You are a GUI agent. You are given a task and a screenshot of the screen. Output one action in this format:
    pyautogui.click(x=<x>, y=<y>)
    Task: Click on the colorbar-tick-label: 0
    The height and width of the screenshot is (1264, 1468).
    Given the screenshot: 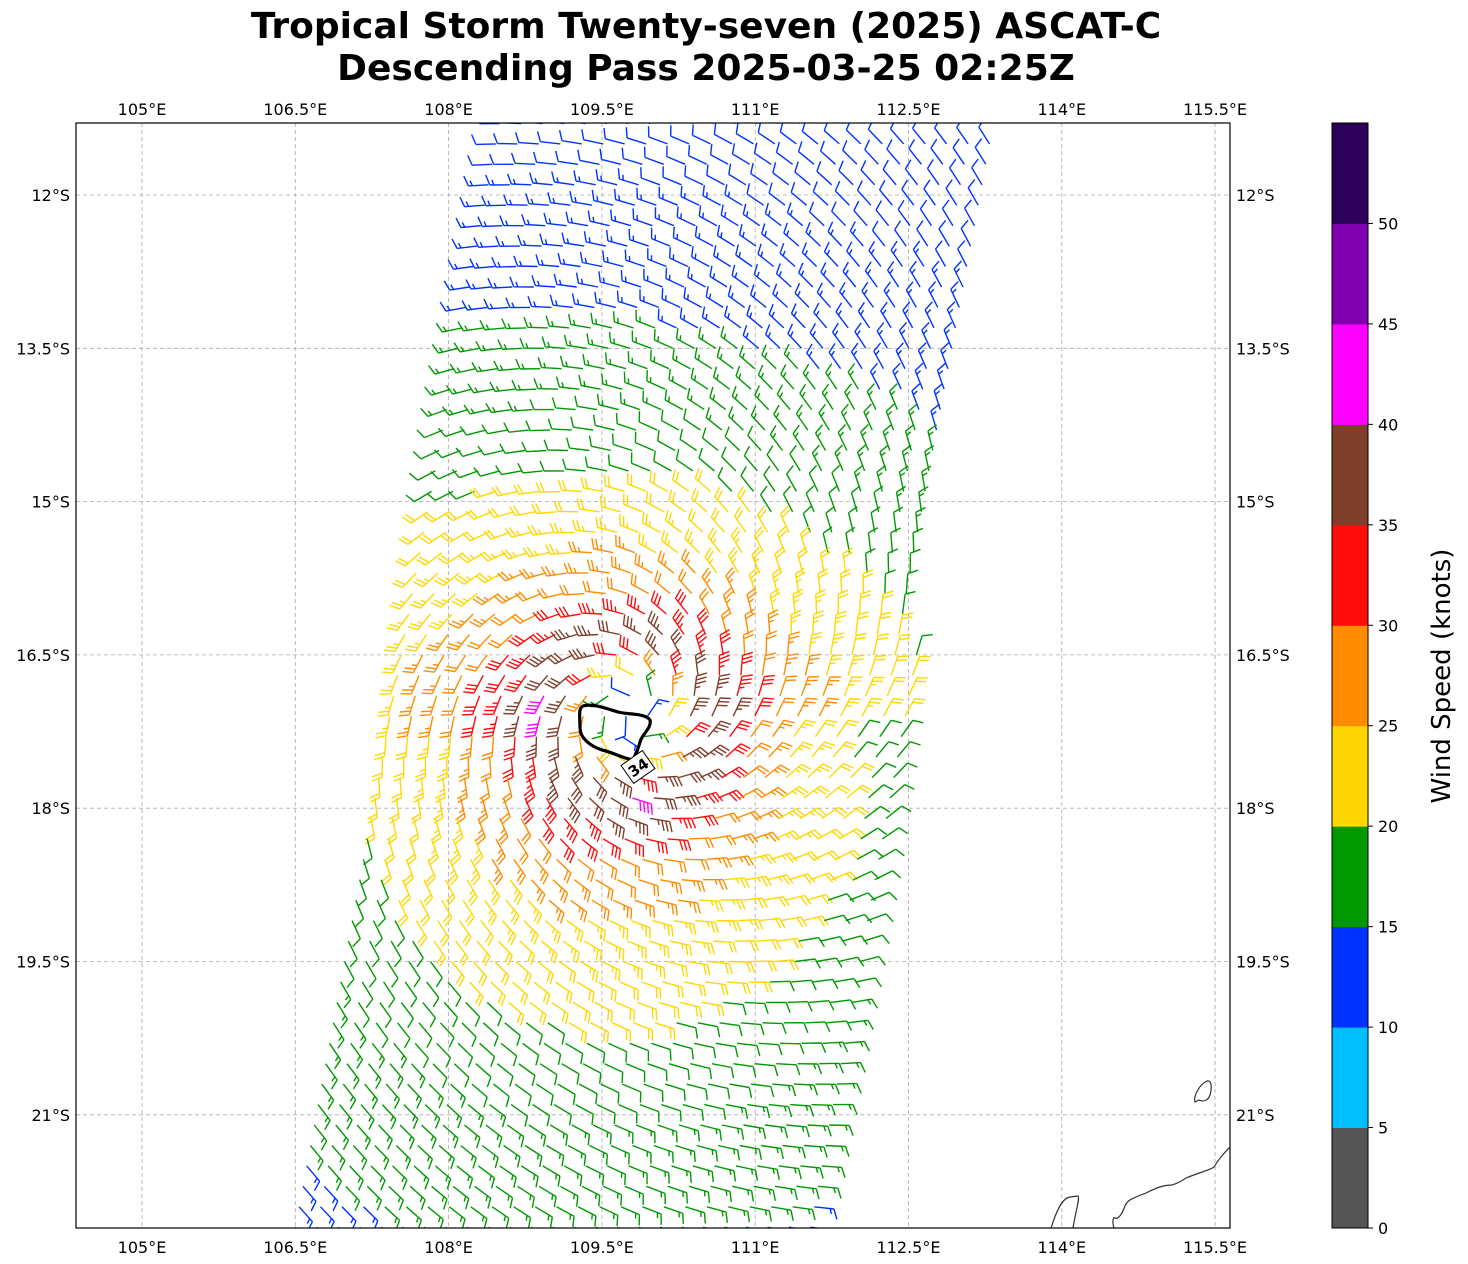 What is the action you would take?
    pyautogui.click(x=1383, y=1228)
    